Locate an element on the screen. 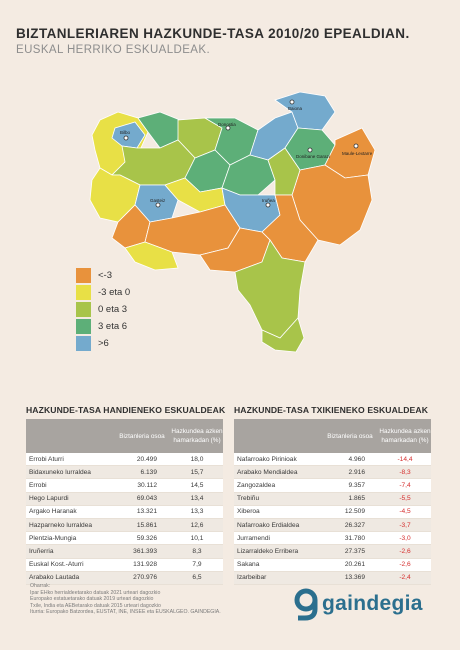 The width and height of the screenshot is (460, 650). city-marker-gasteiz is located at coordinates (158, 205).